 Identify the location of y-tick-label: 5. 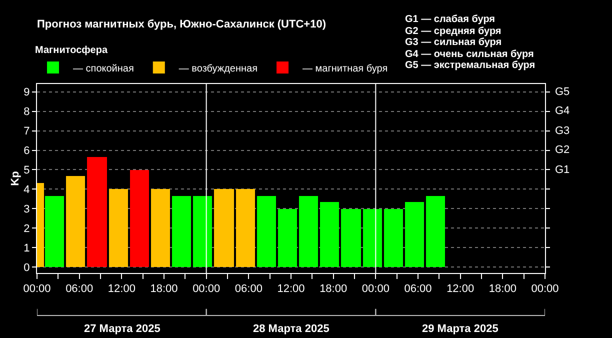
(27, 170).